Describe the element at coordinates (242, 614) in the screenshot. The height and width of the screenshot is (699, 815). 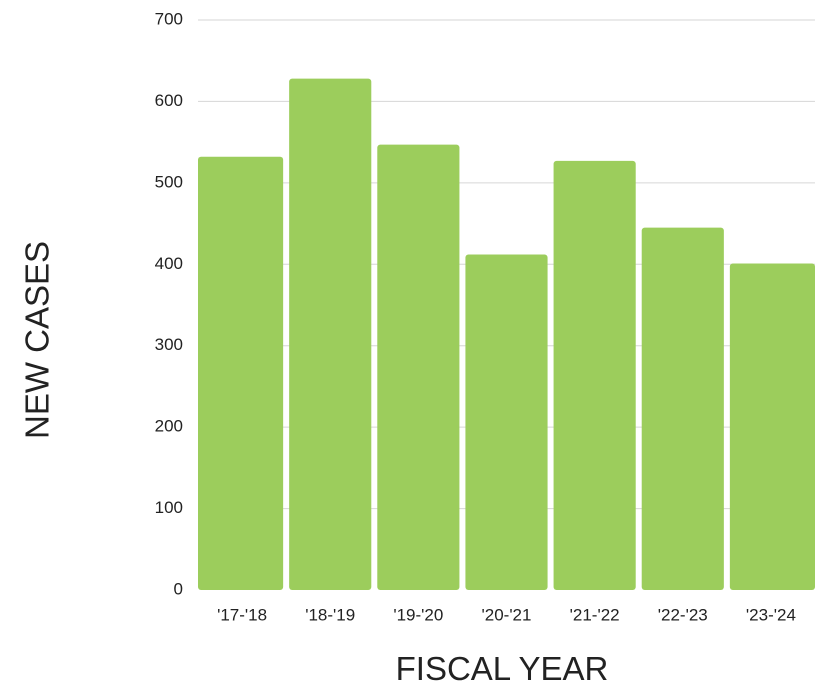
I see `x-tick-label: '17-'18` at that location.